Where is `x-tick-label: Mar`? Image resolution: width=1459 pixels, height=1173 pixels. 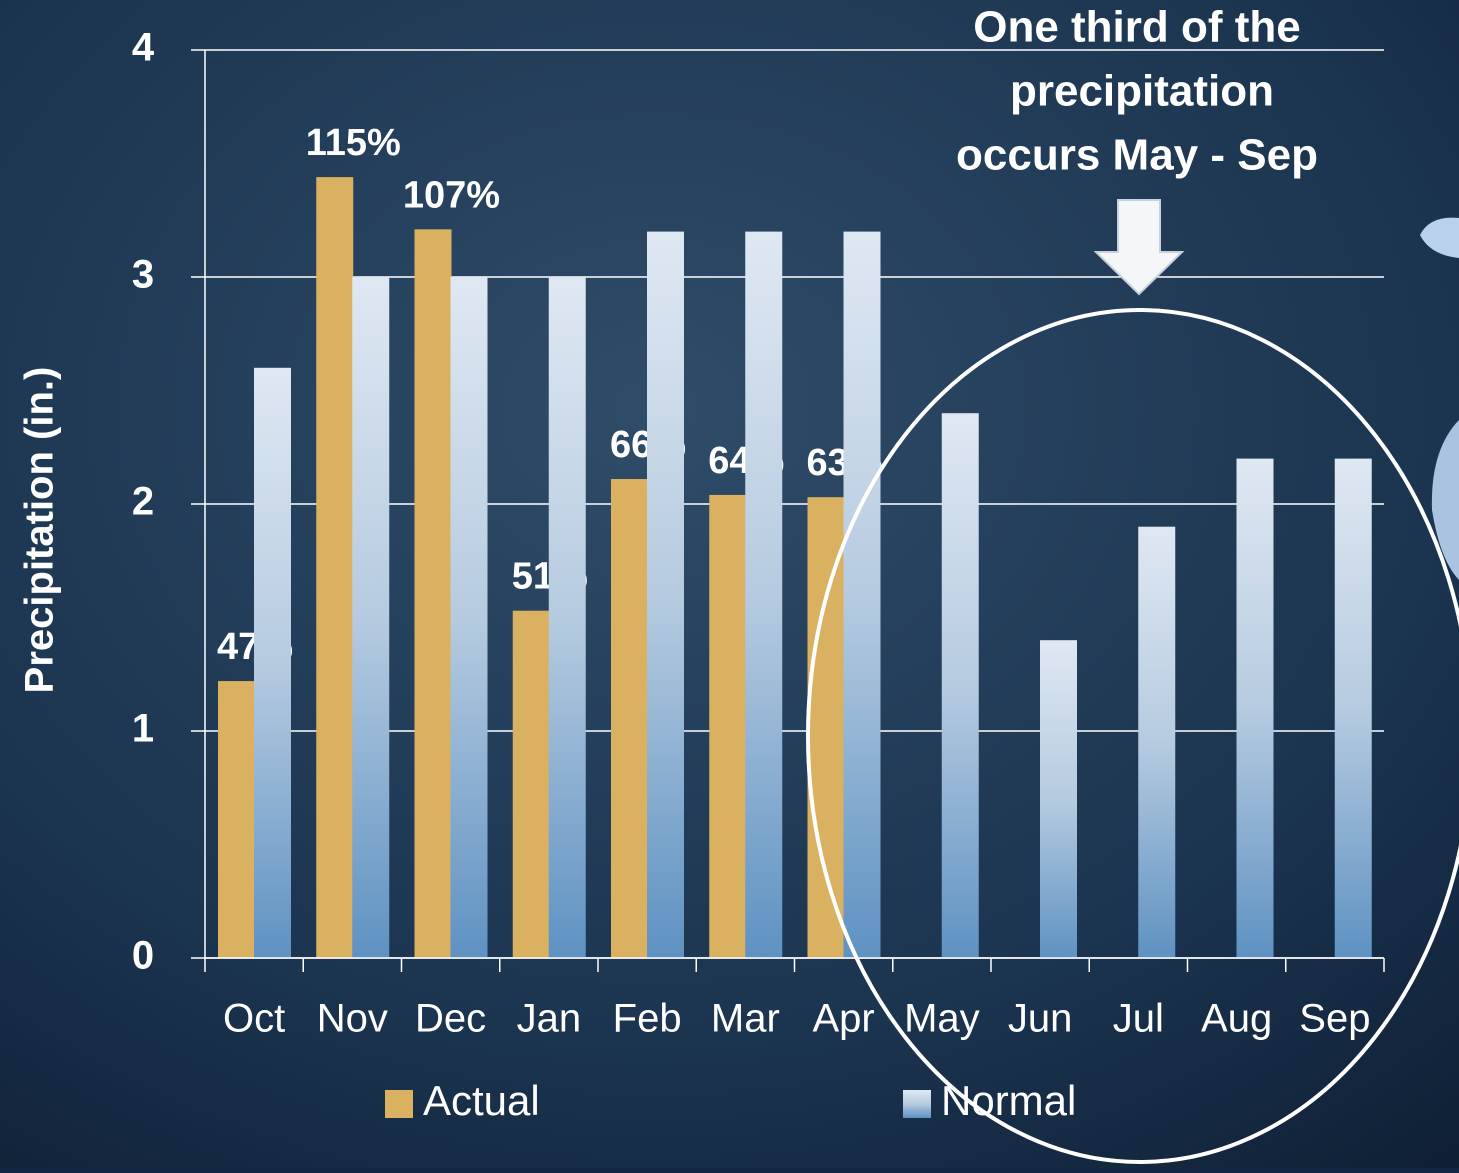
x-tick-label: Mar is located at coordinates (745, 1019).